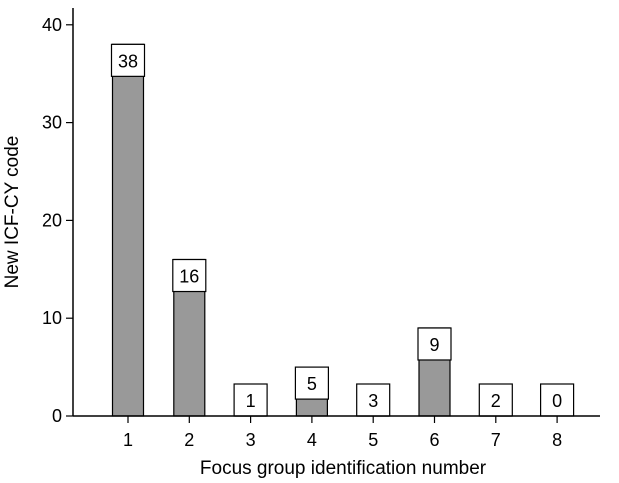 The image size is (619, 483). I want to click on bar, so click(128, 230).